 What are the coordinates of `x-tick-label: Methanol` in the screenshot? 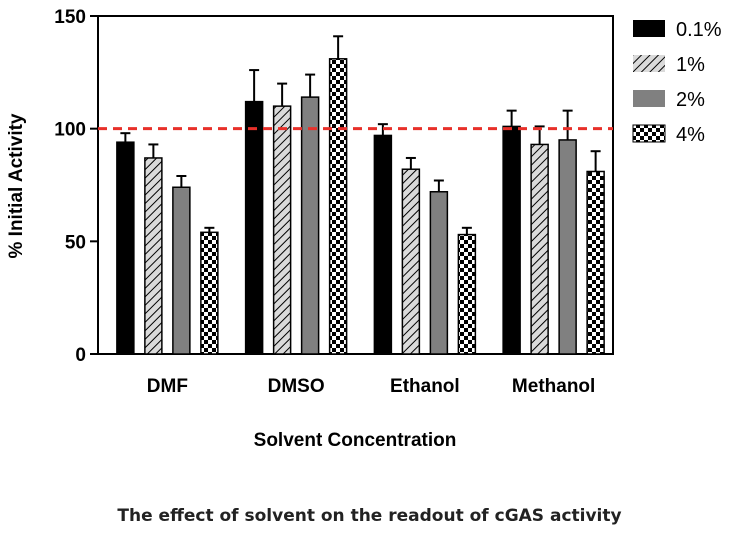 It's located at (553, 386).